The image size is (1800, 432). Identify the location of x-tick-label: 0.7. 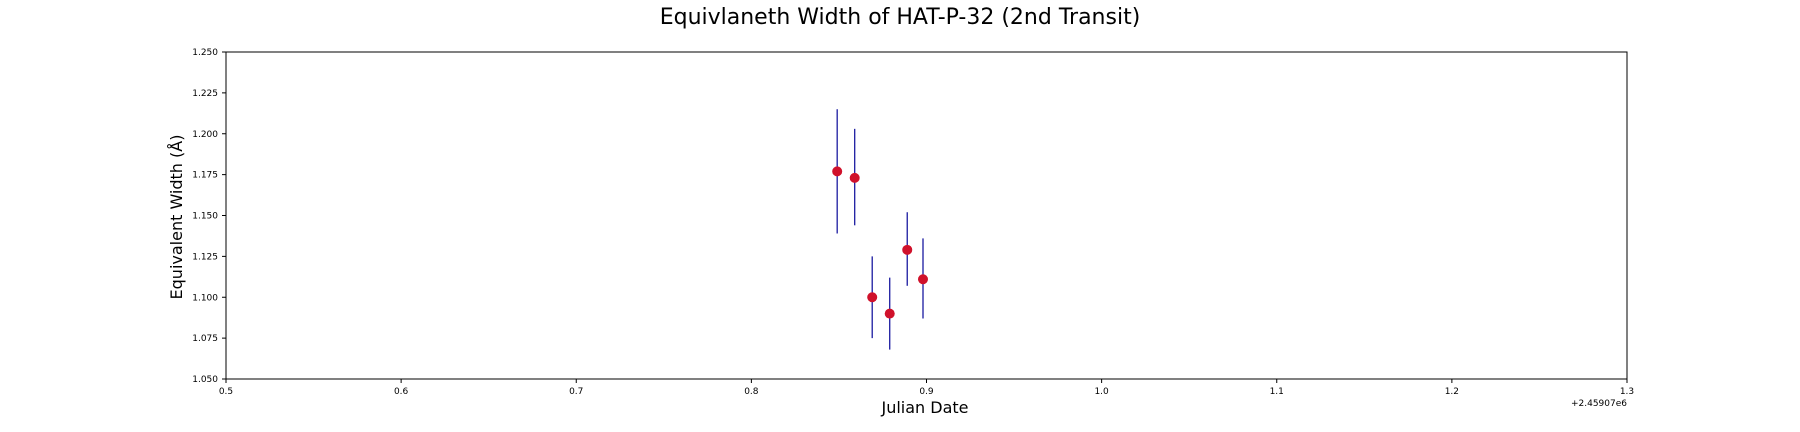
(576, 392).